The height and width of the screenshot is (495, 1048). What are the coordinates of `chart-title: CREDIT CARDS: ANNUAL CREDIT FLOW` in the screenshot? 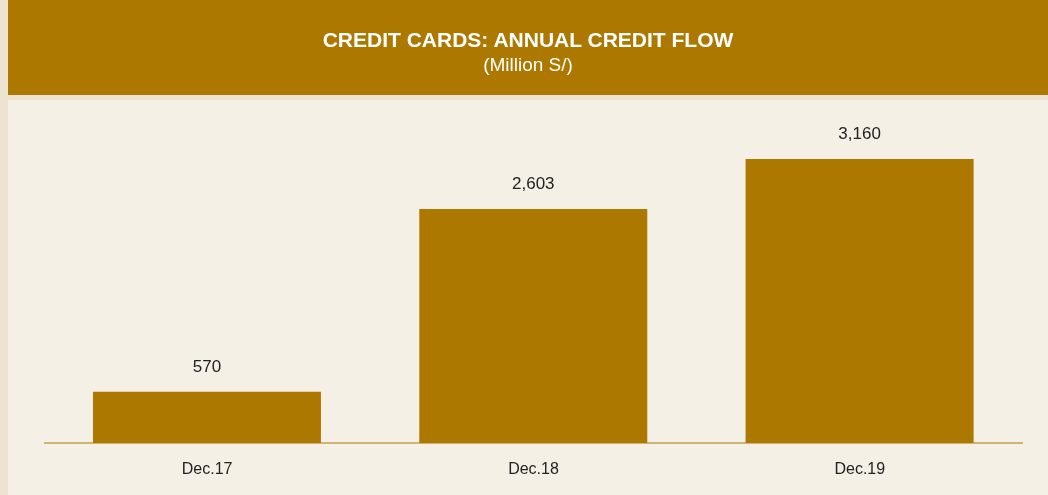 It's located at (528, 40).